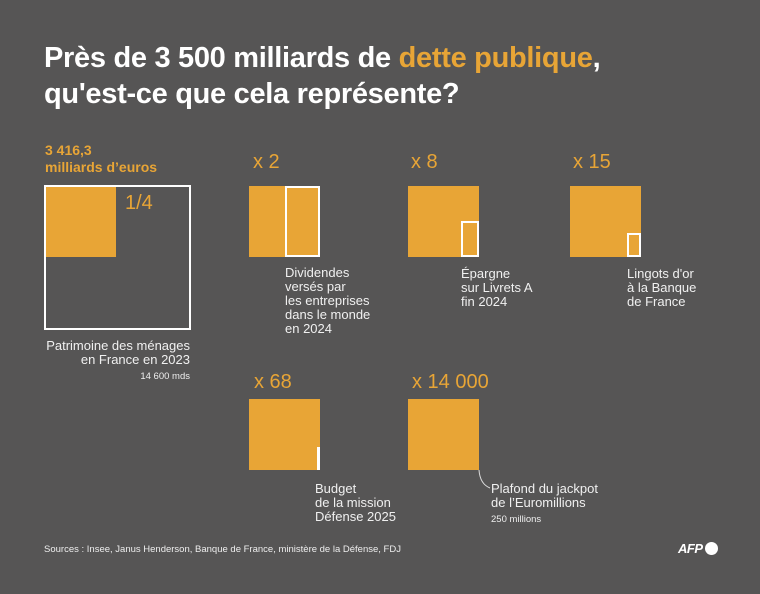 This screenshot has width=760, height=594. What do you see at coordinates (516, 519) in the screenshot?
I see `caption-note: 250 millions` at bounding box center [516, 519].